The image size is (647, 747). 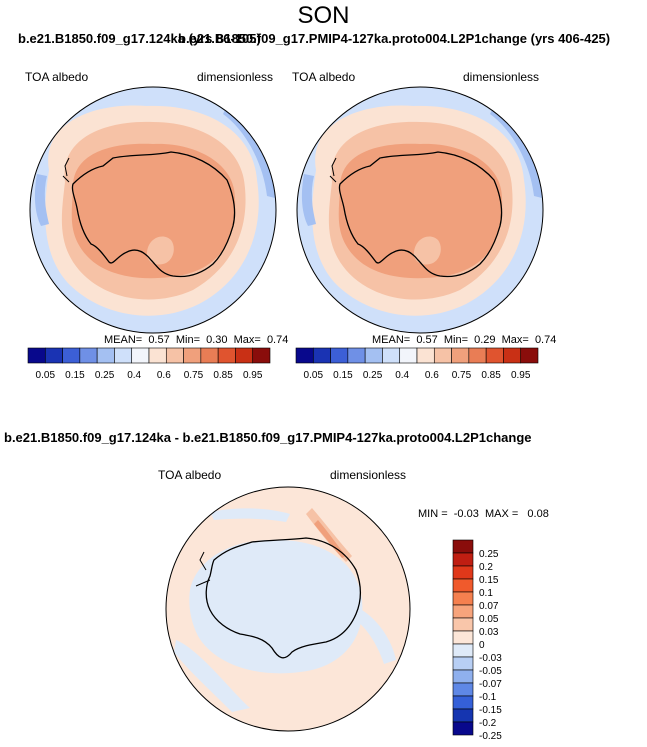 I want to click on colorbar-1-tick-label: 0.75, so click(x=194, y=375).